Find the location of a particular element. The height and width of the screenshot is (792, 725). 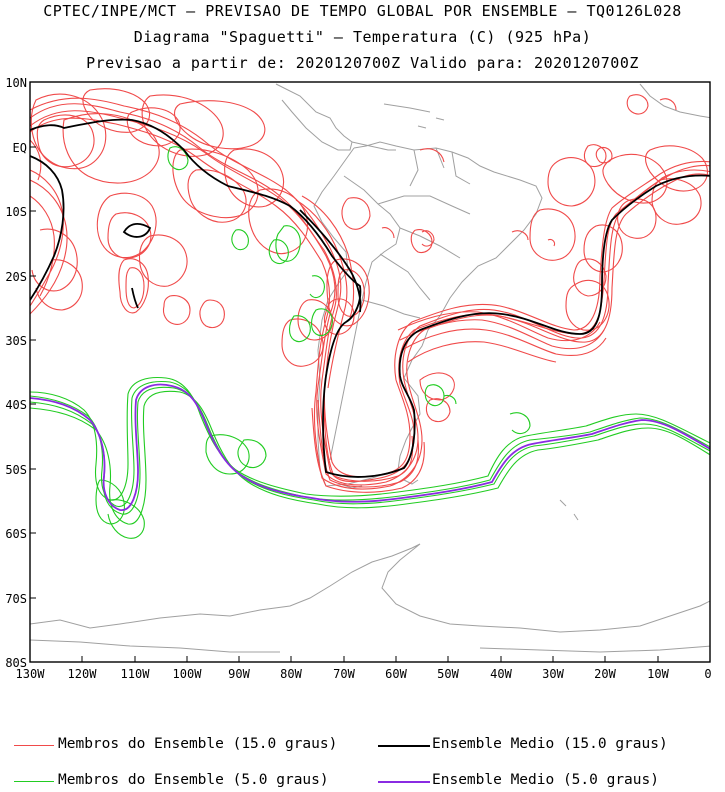

longitude-axis is located at coordinates (370, 659).